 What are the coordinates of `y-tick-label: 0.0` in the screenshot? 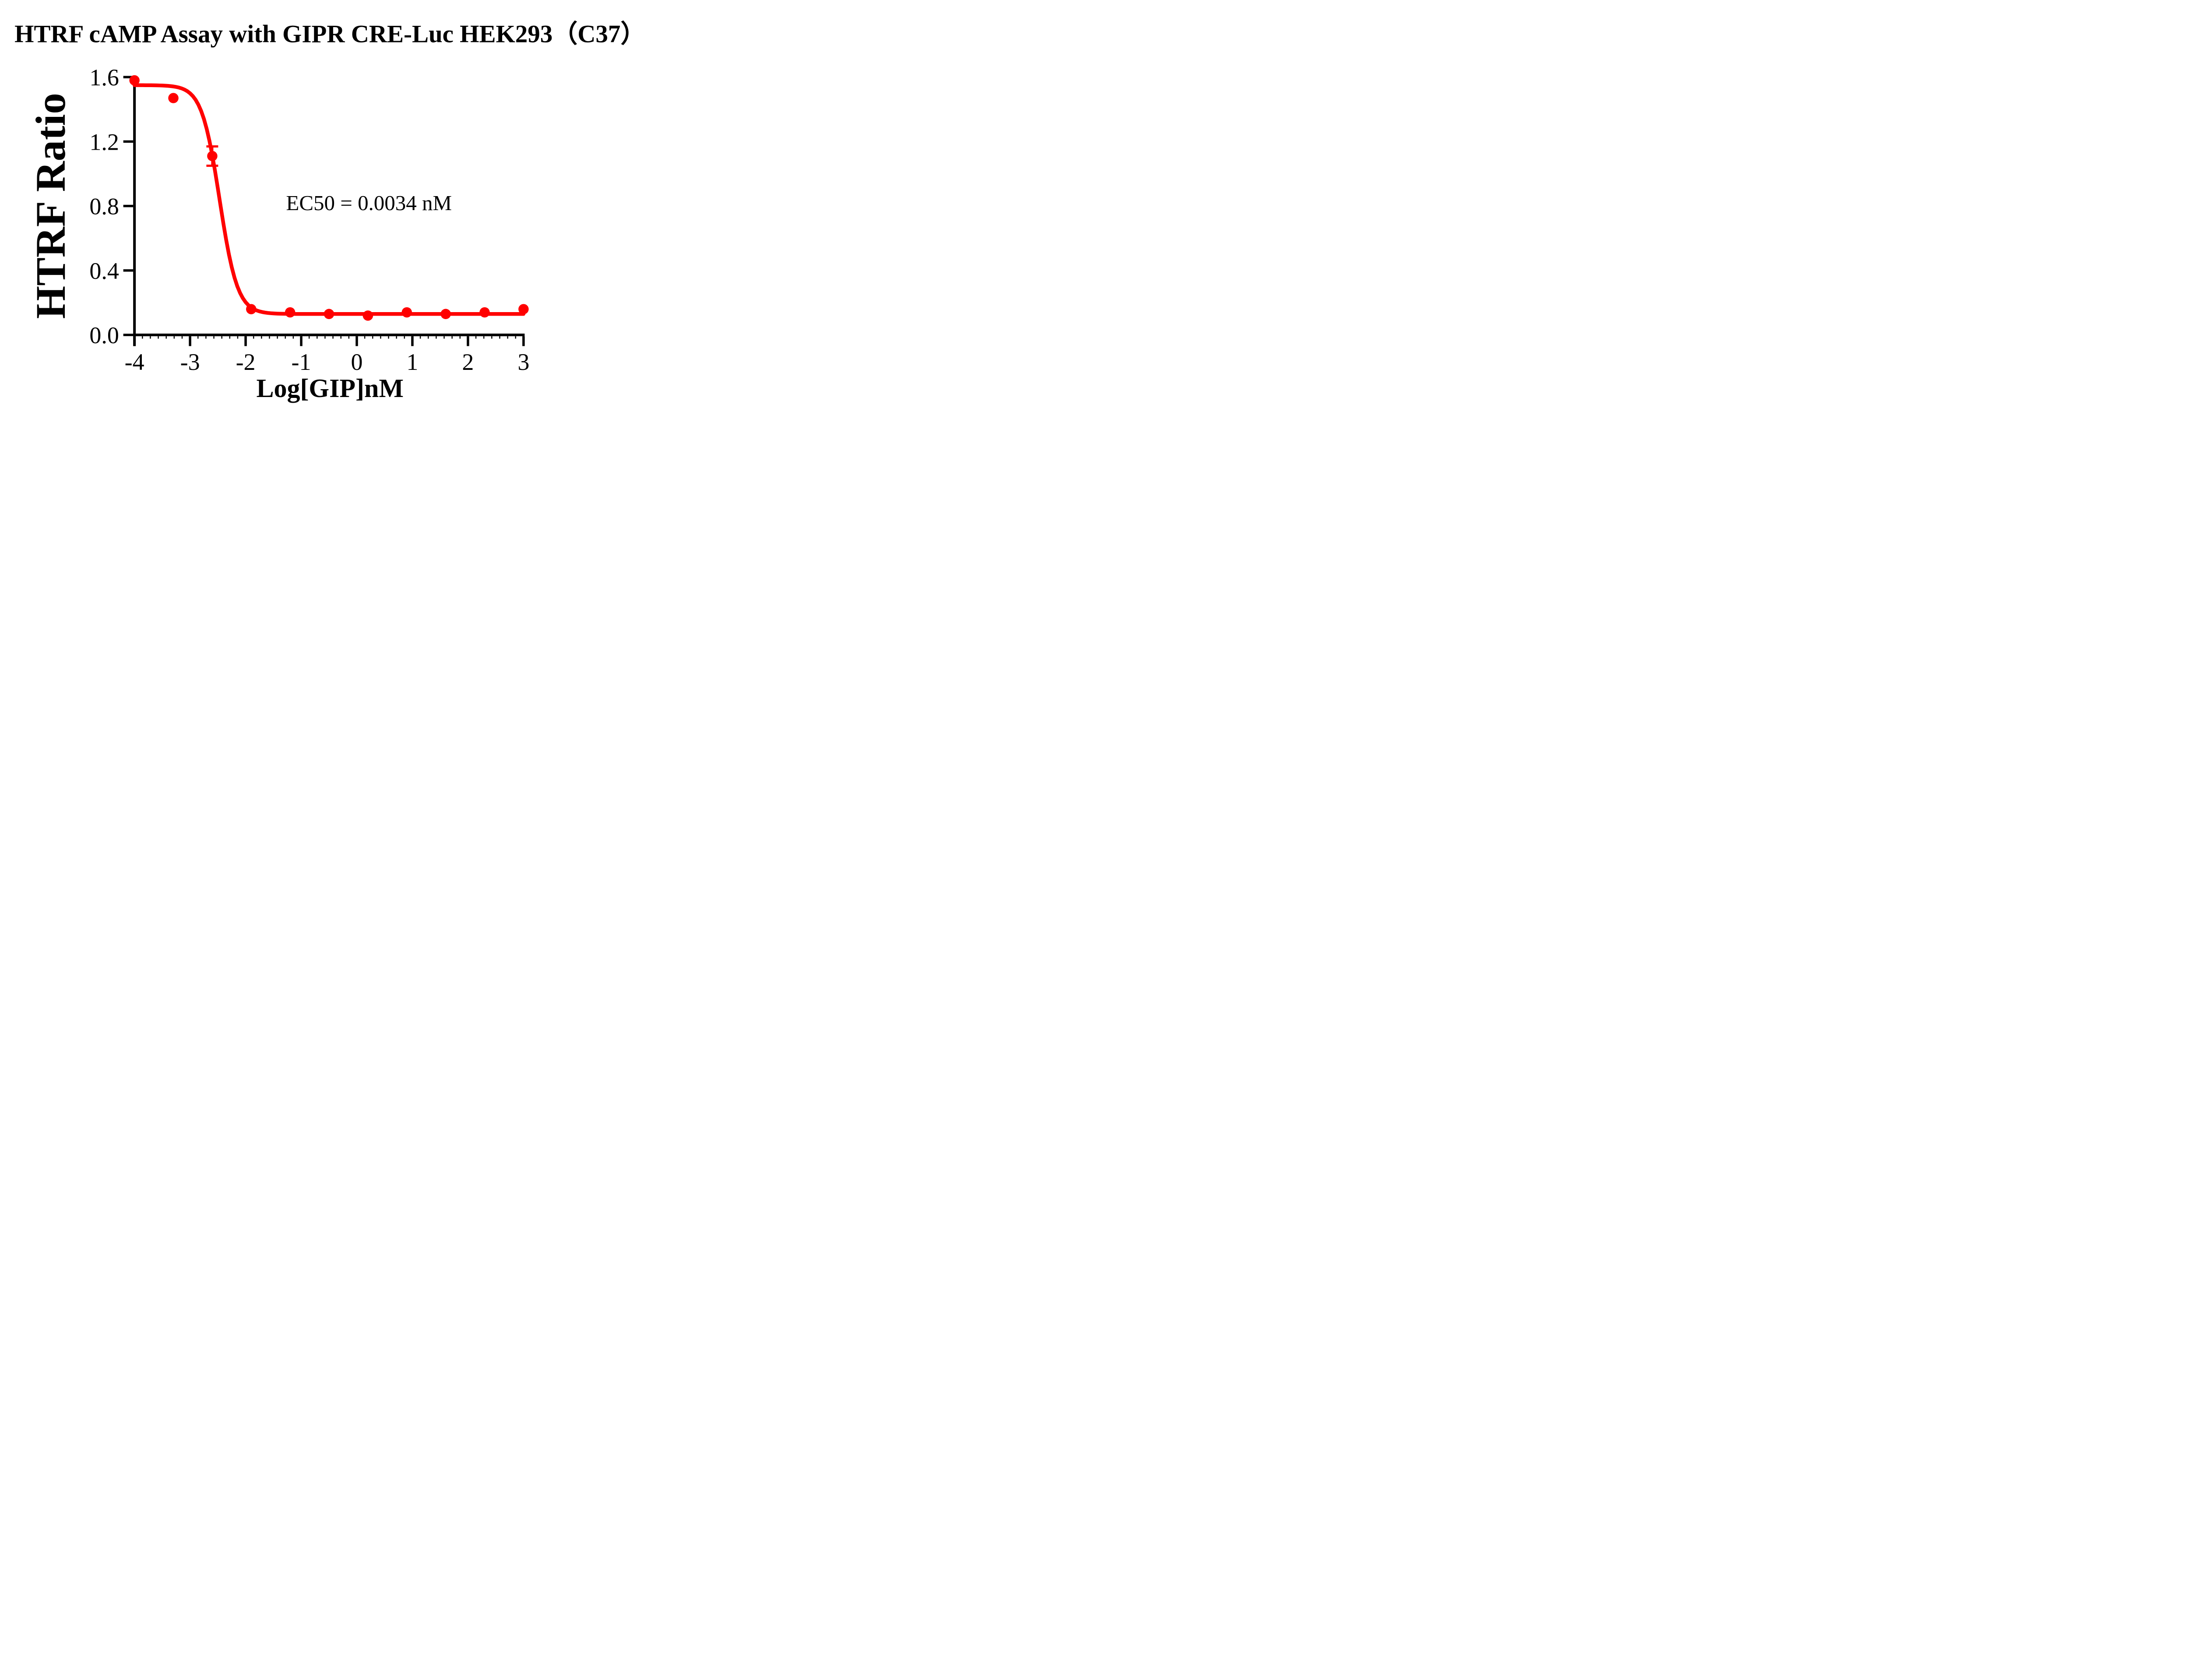 It's located at (104, 335).